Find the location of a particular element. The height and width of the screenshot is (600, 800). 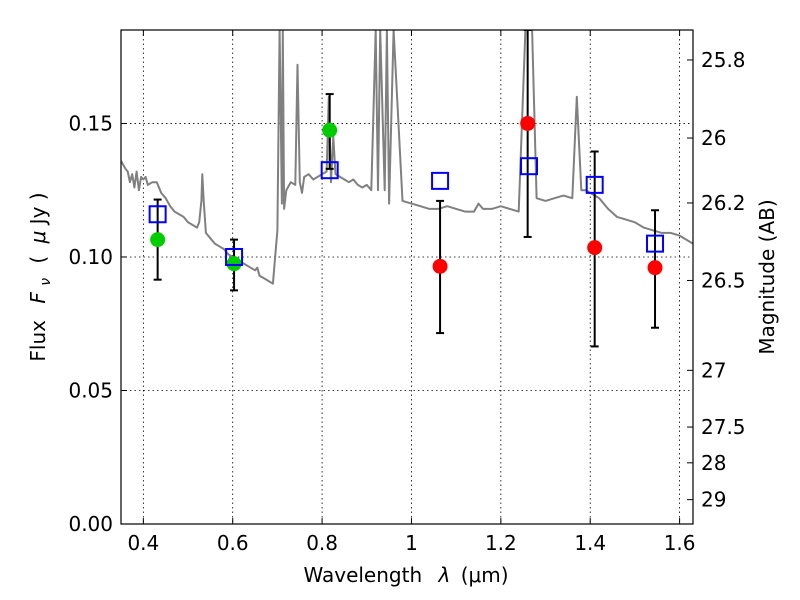

y2-tick-label: 28 is located at coordinates (713, 463).